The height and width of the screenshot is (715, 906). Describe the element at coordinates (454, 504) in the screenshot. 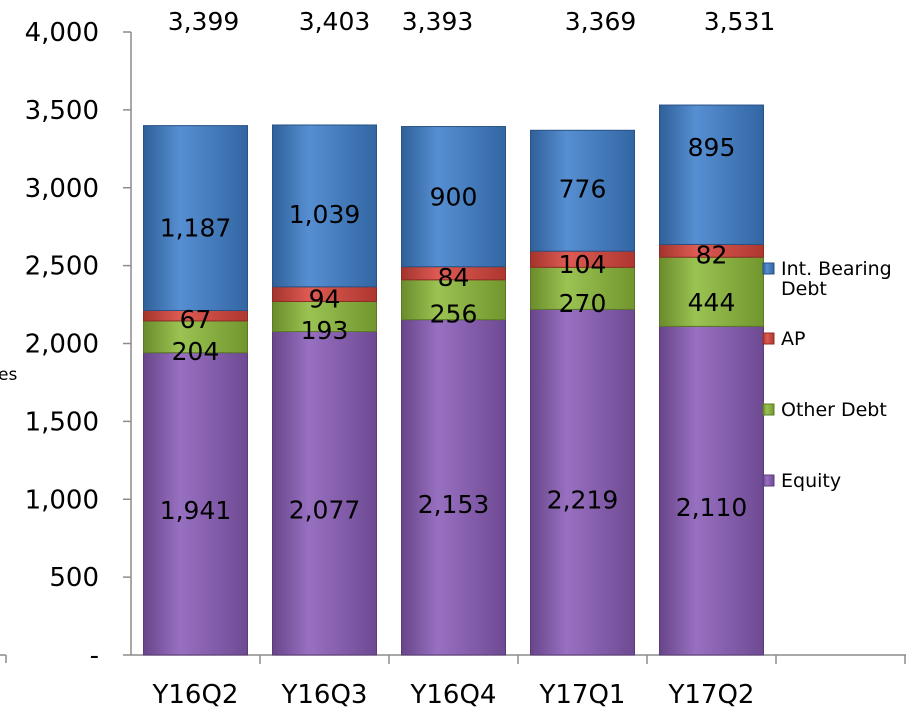

I see `segment-value-label: 2,153` at that location.